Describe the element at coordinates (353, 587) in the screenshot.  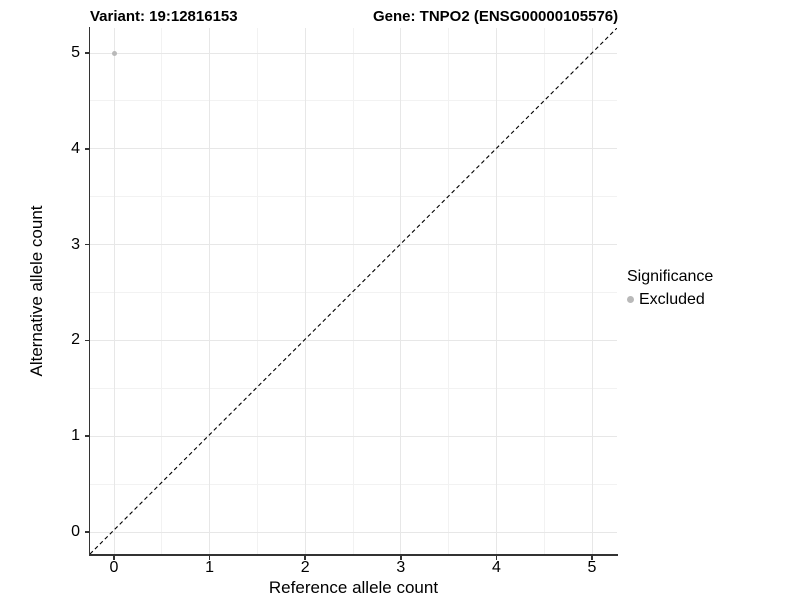
I see `x-axis-title: Reference allele count` at that location.